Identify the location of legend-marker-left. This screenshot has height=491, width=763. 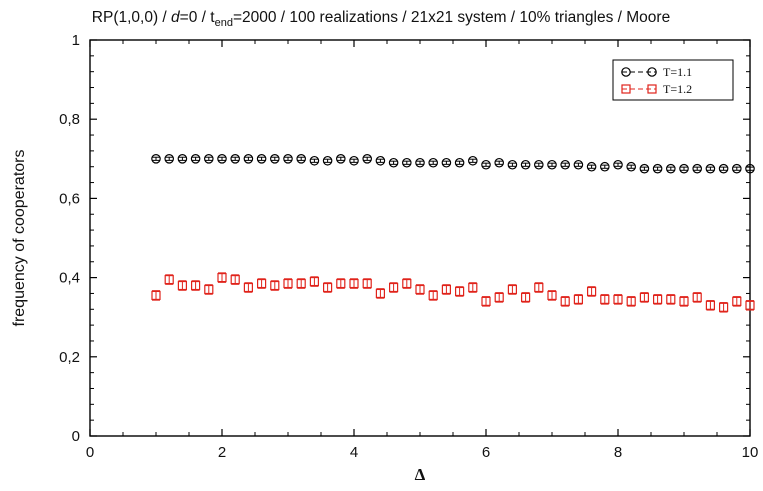
(626, 89).